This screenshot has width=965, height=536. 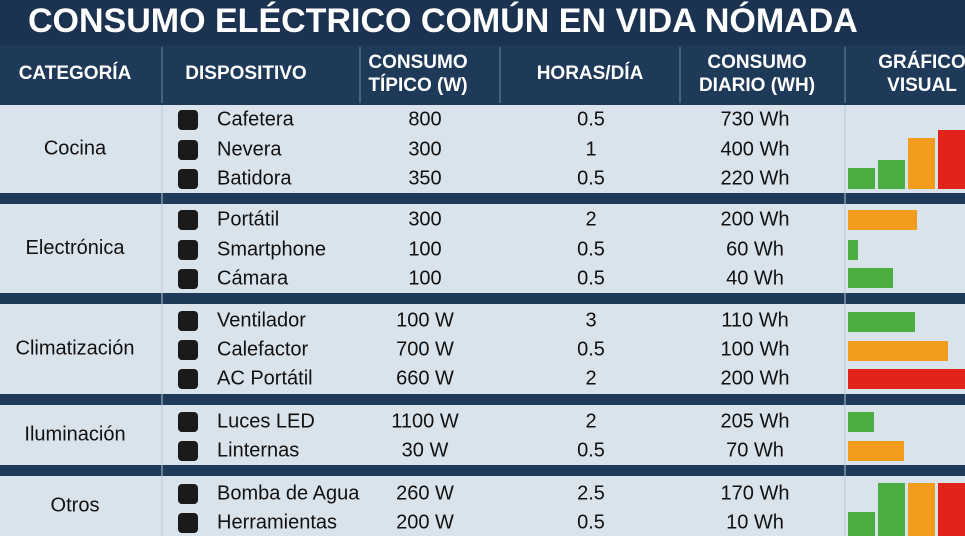 What do you see at coordinates (253, 278) in the screenshot?
I see `device-name: Cámara` at bounding box center [253, 278].